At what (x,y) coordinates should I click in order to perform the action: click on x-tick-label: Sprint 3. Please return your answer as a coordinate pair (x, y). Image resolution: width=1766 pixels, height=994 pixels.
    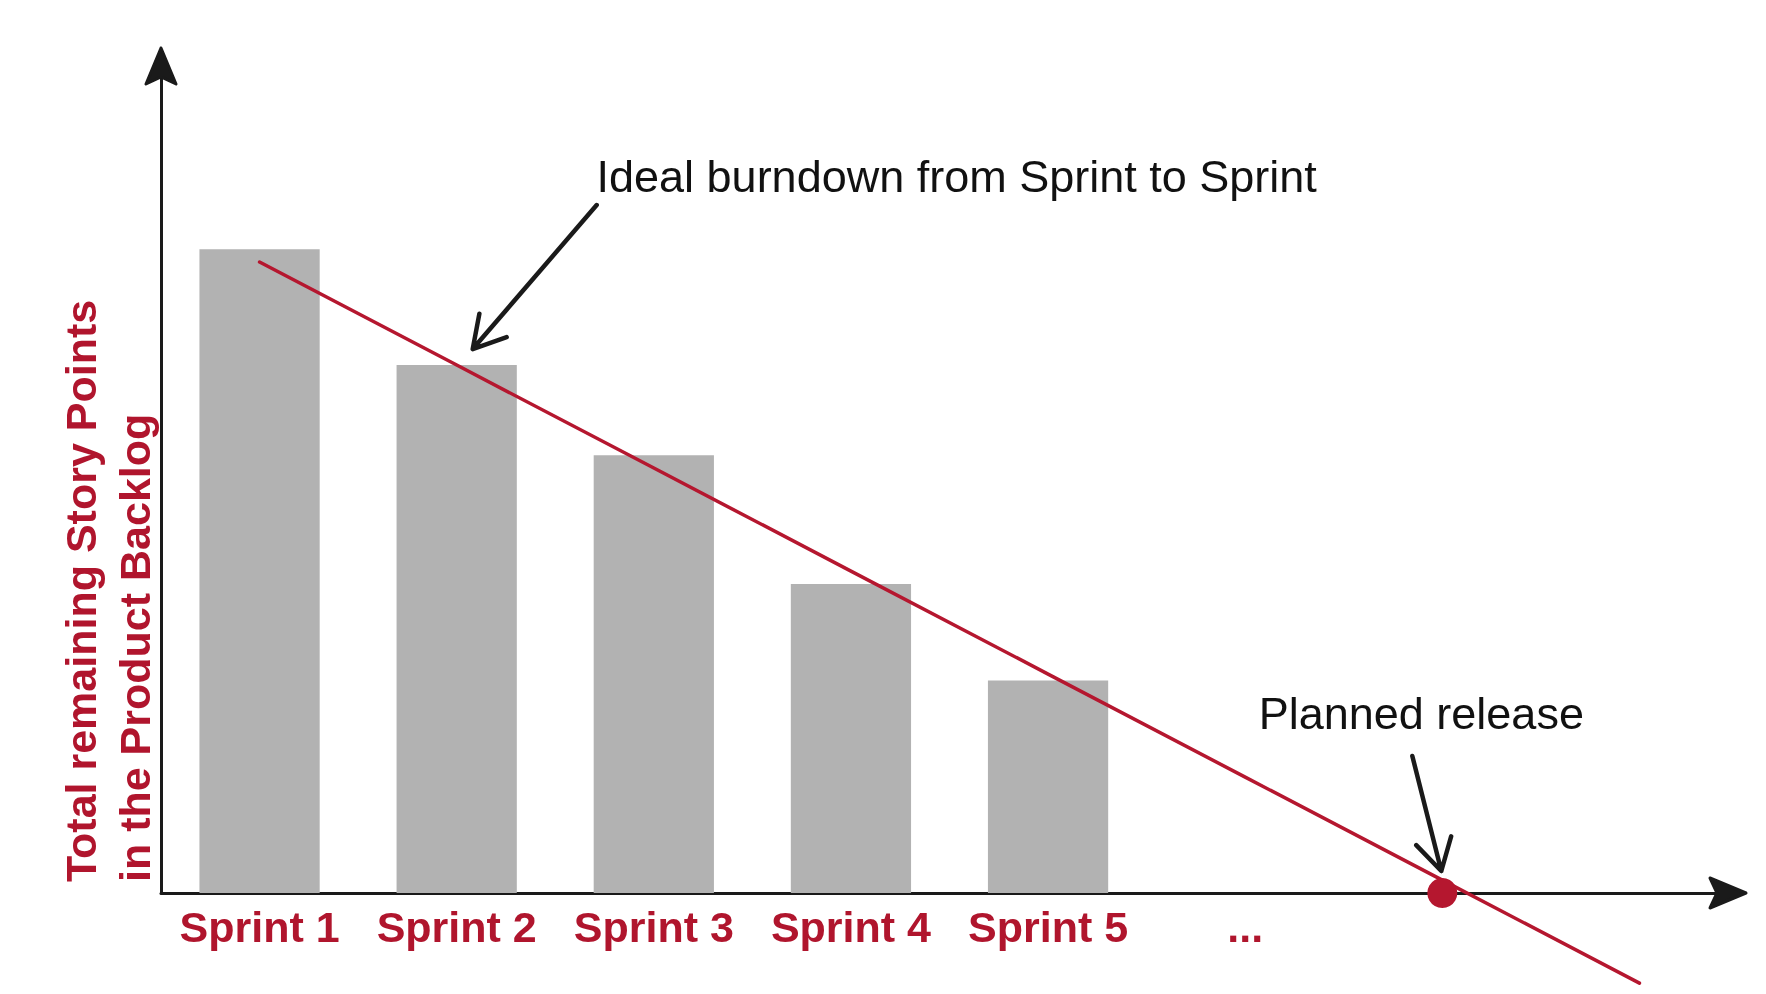
    Looking at the image, I should click on (653, 926).